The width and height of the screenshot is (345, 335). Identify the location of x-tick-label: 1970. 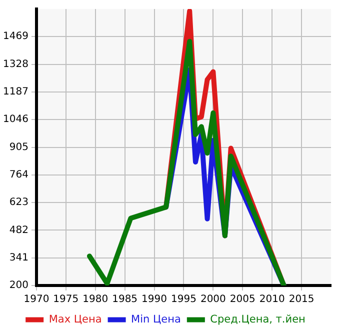
(37, 300).